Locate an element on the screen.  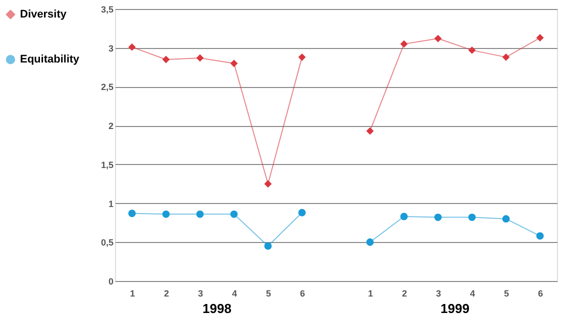
y-tick-label: 0 is located at coordinates (111, 281).